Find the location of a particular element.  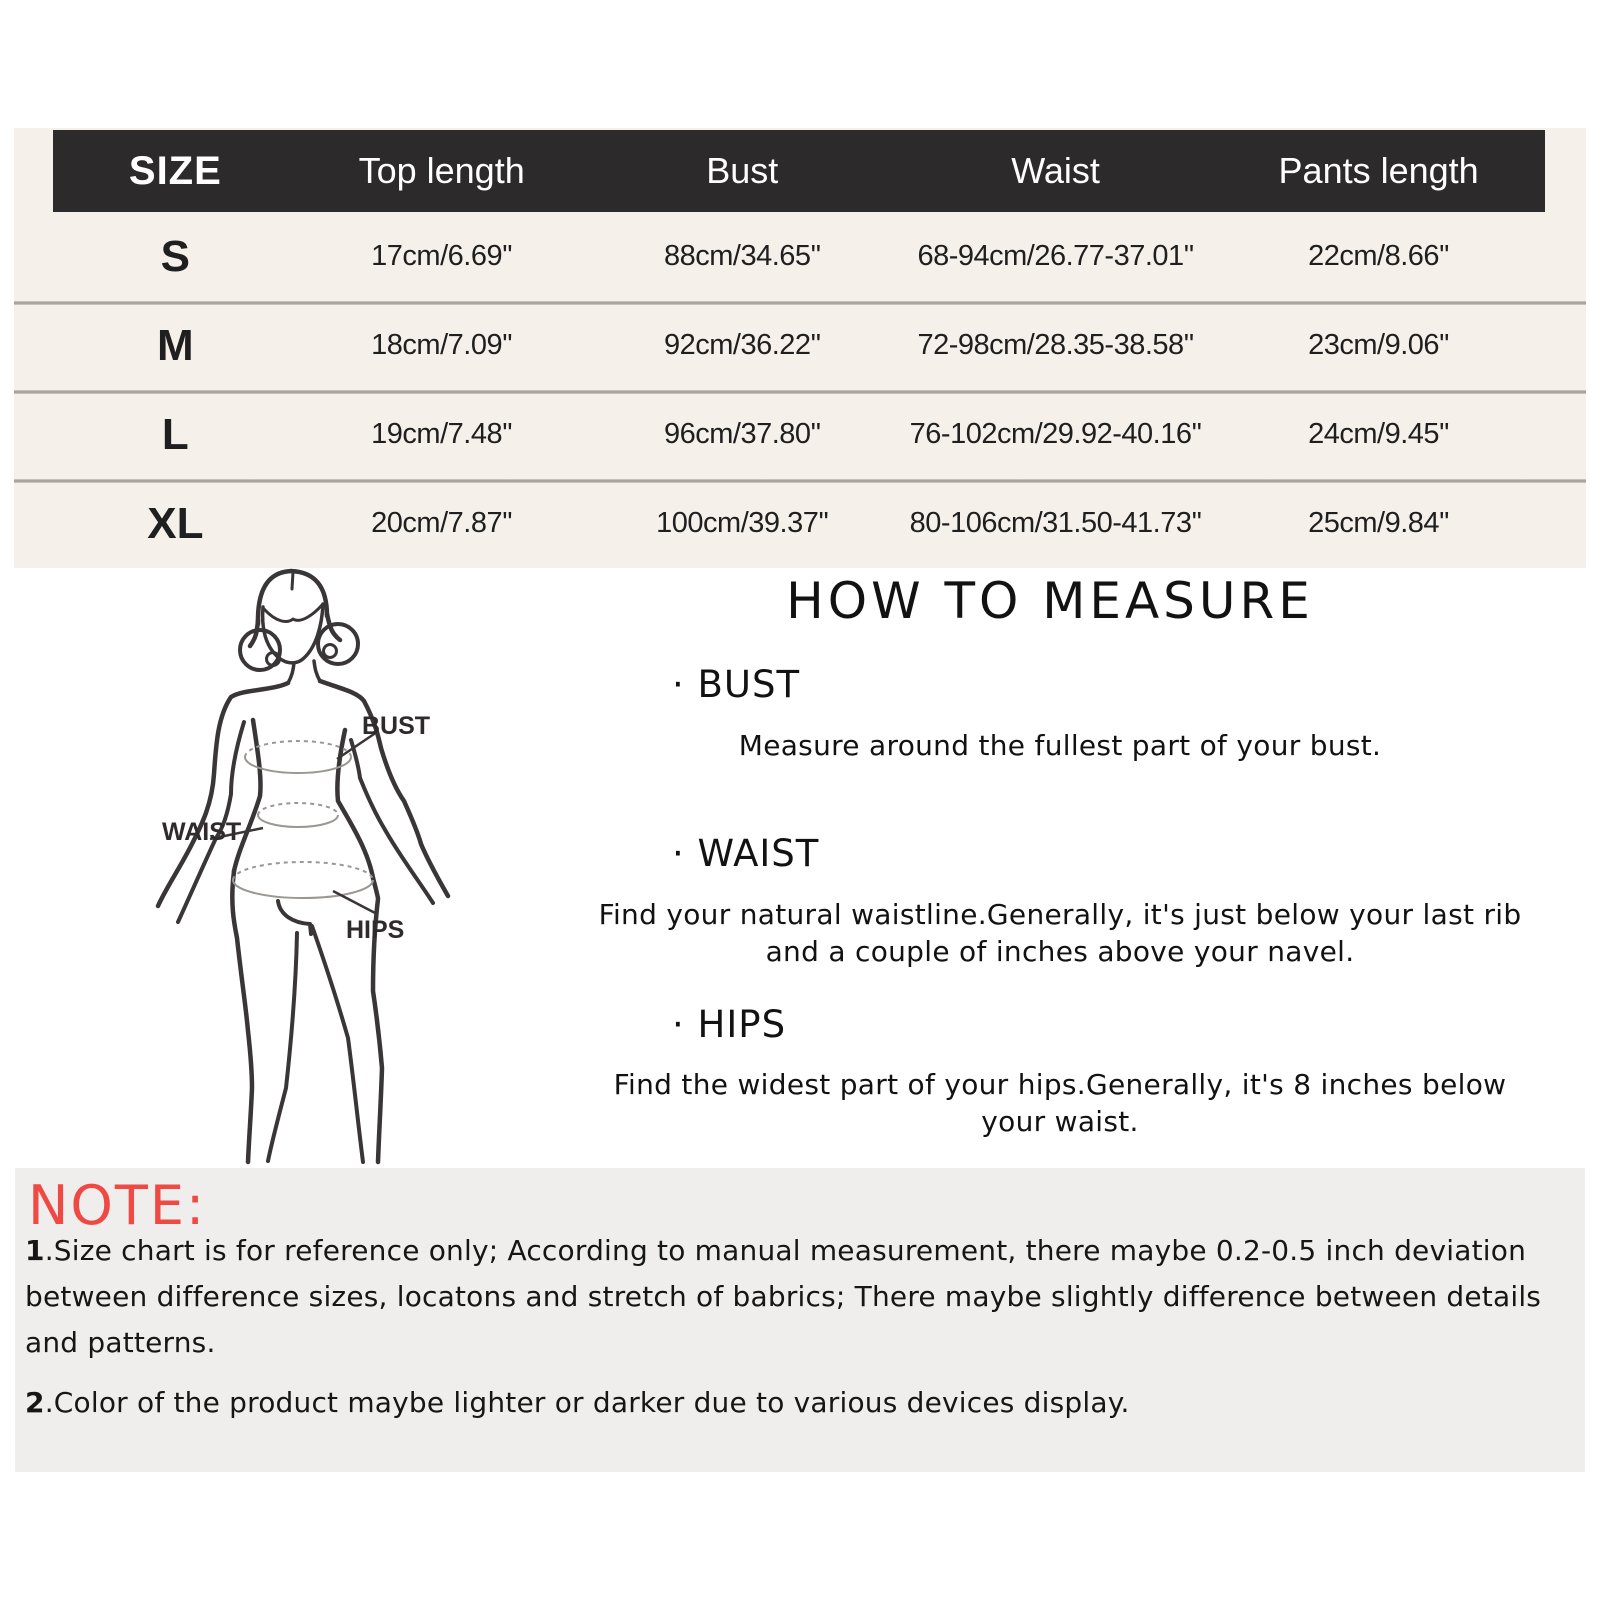

figure-hairline is located at coordinates (293, 613).